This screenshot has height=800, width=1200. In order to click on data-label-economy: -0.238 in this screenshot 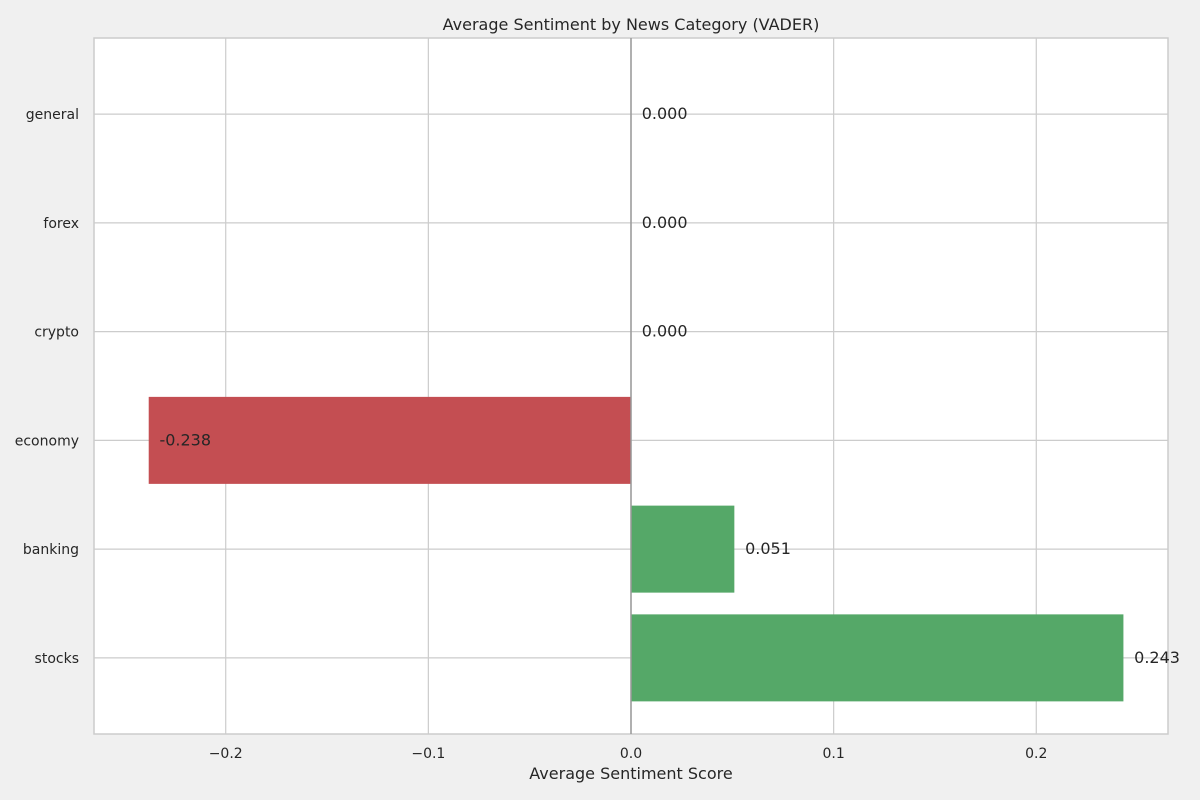, I will do `click(185, 439)`.